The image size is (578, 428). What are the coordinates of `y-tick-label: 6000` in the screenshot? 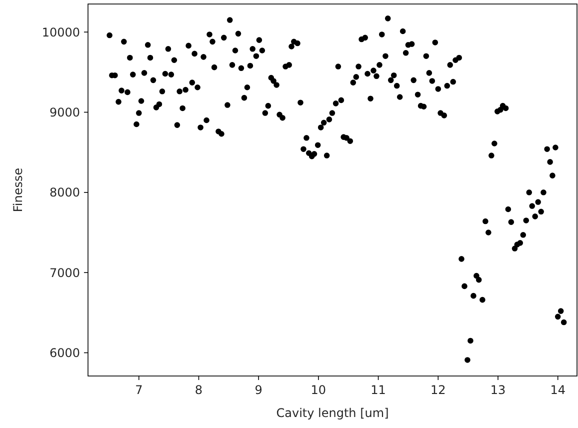 It's located at (64, 353).